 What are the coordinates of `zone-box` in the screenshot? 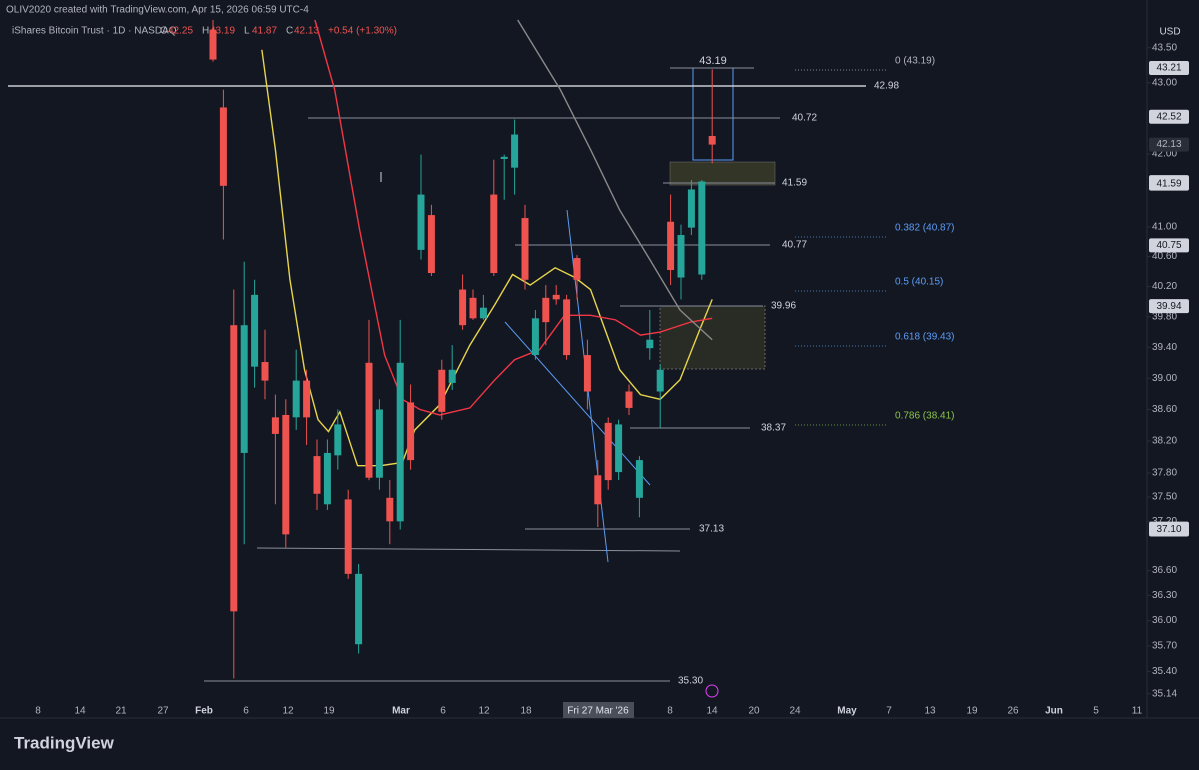 It's located at (712, 337).